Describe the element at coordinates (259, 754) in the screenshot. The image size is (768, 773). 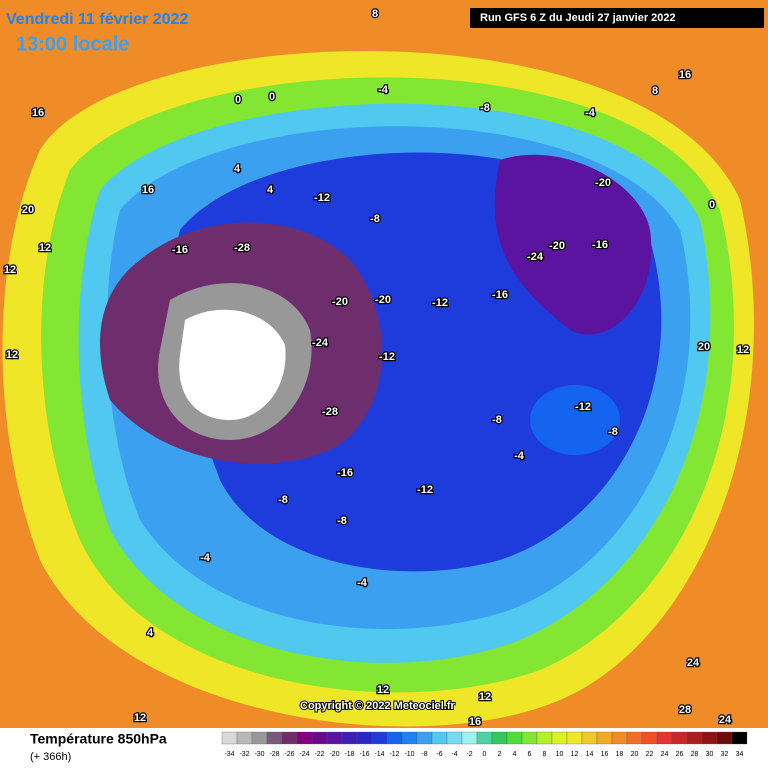
I see `legend-tick-label: -30` at that location.